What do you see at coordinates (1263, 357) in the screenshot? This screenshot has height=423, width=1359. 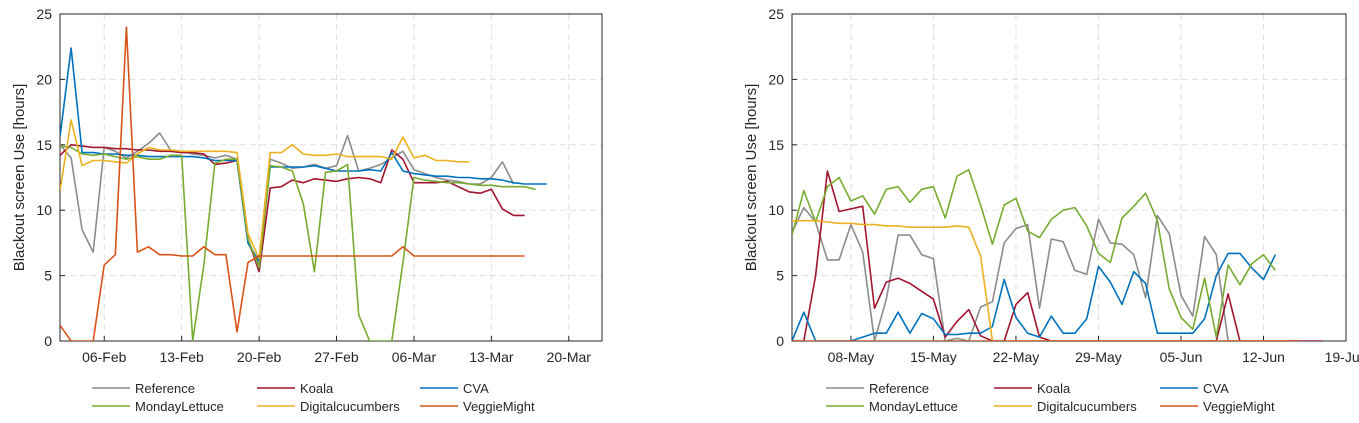 I see `x-tick-label: 12-Jun` at bounding box center [1263, 357].